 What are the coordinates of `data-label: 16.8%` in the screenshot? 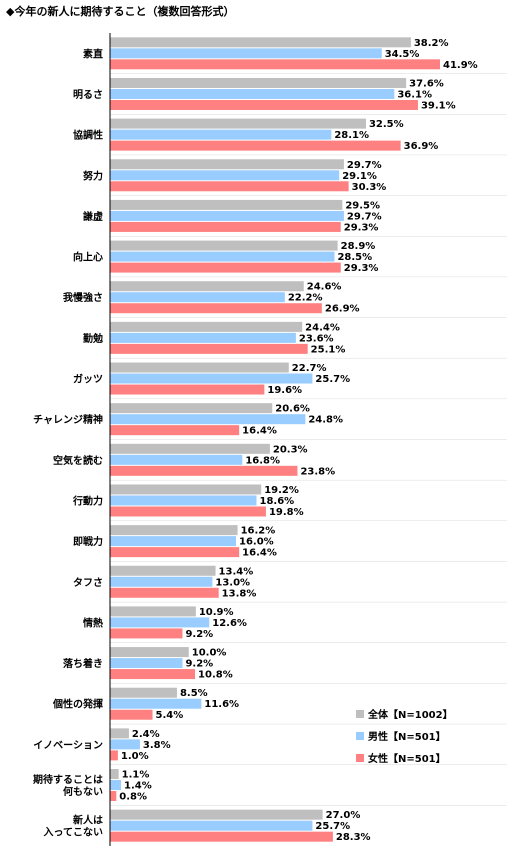 It's located at (262, 460).